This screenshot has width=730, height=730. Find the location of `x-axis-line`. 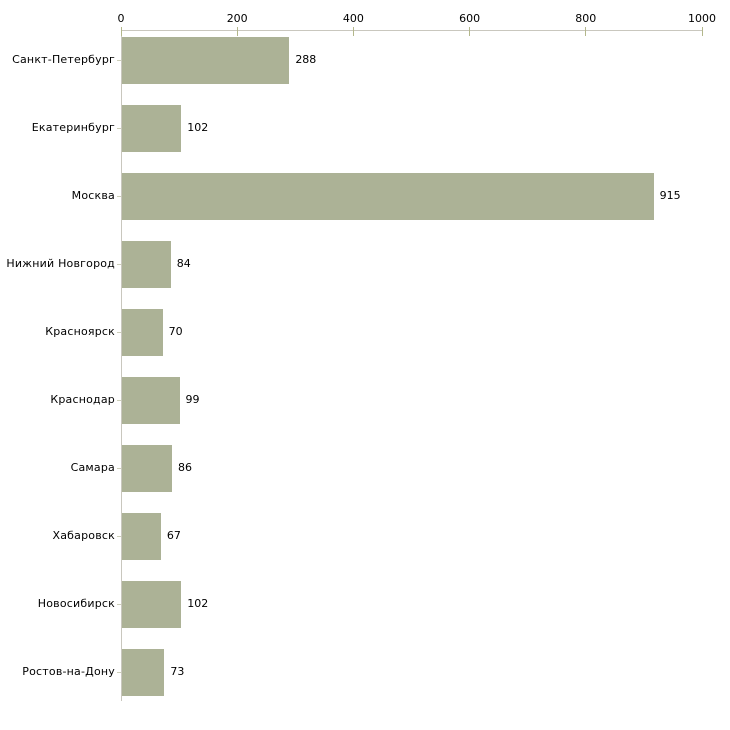

x-axis-line is located at coordinates (412, 30).